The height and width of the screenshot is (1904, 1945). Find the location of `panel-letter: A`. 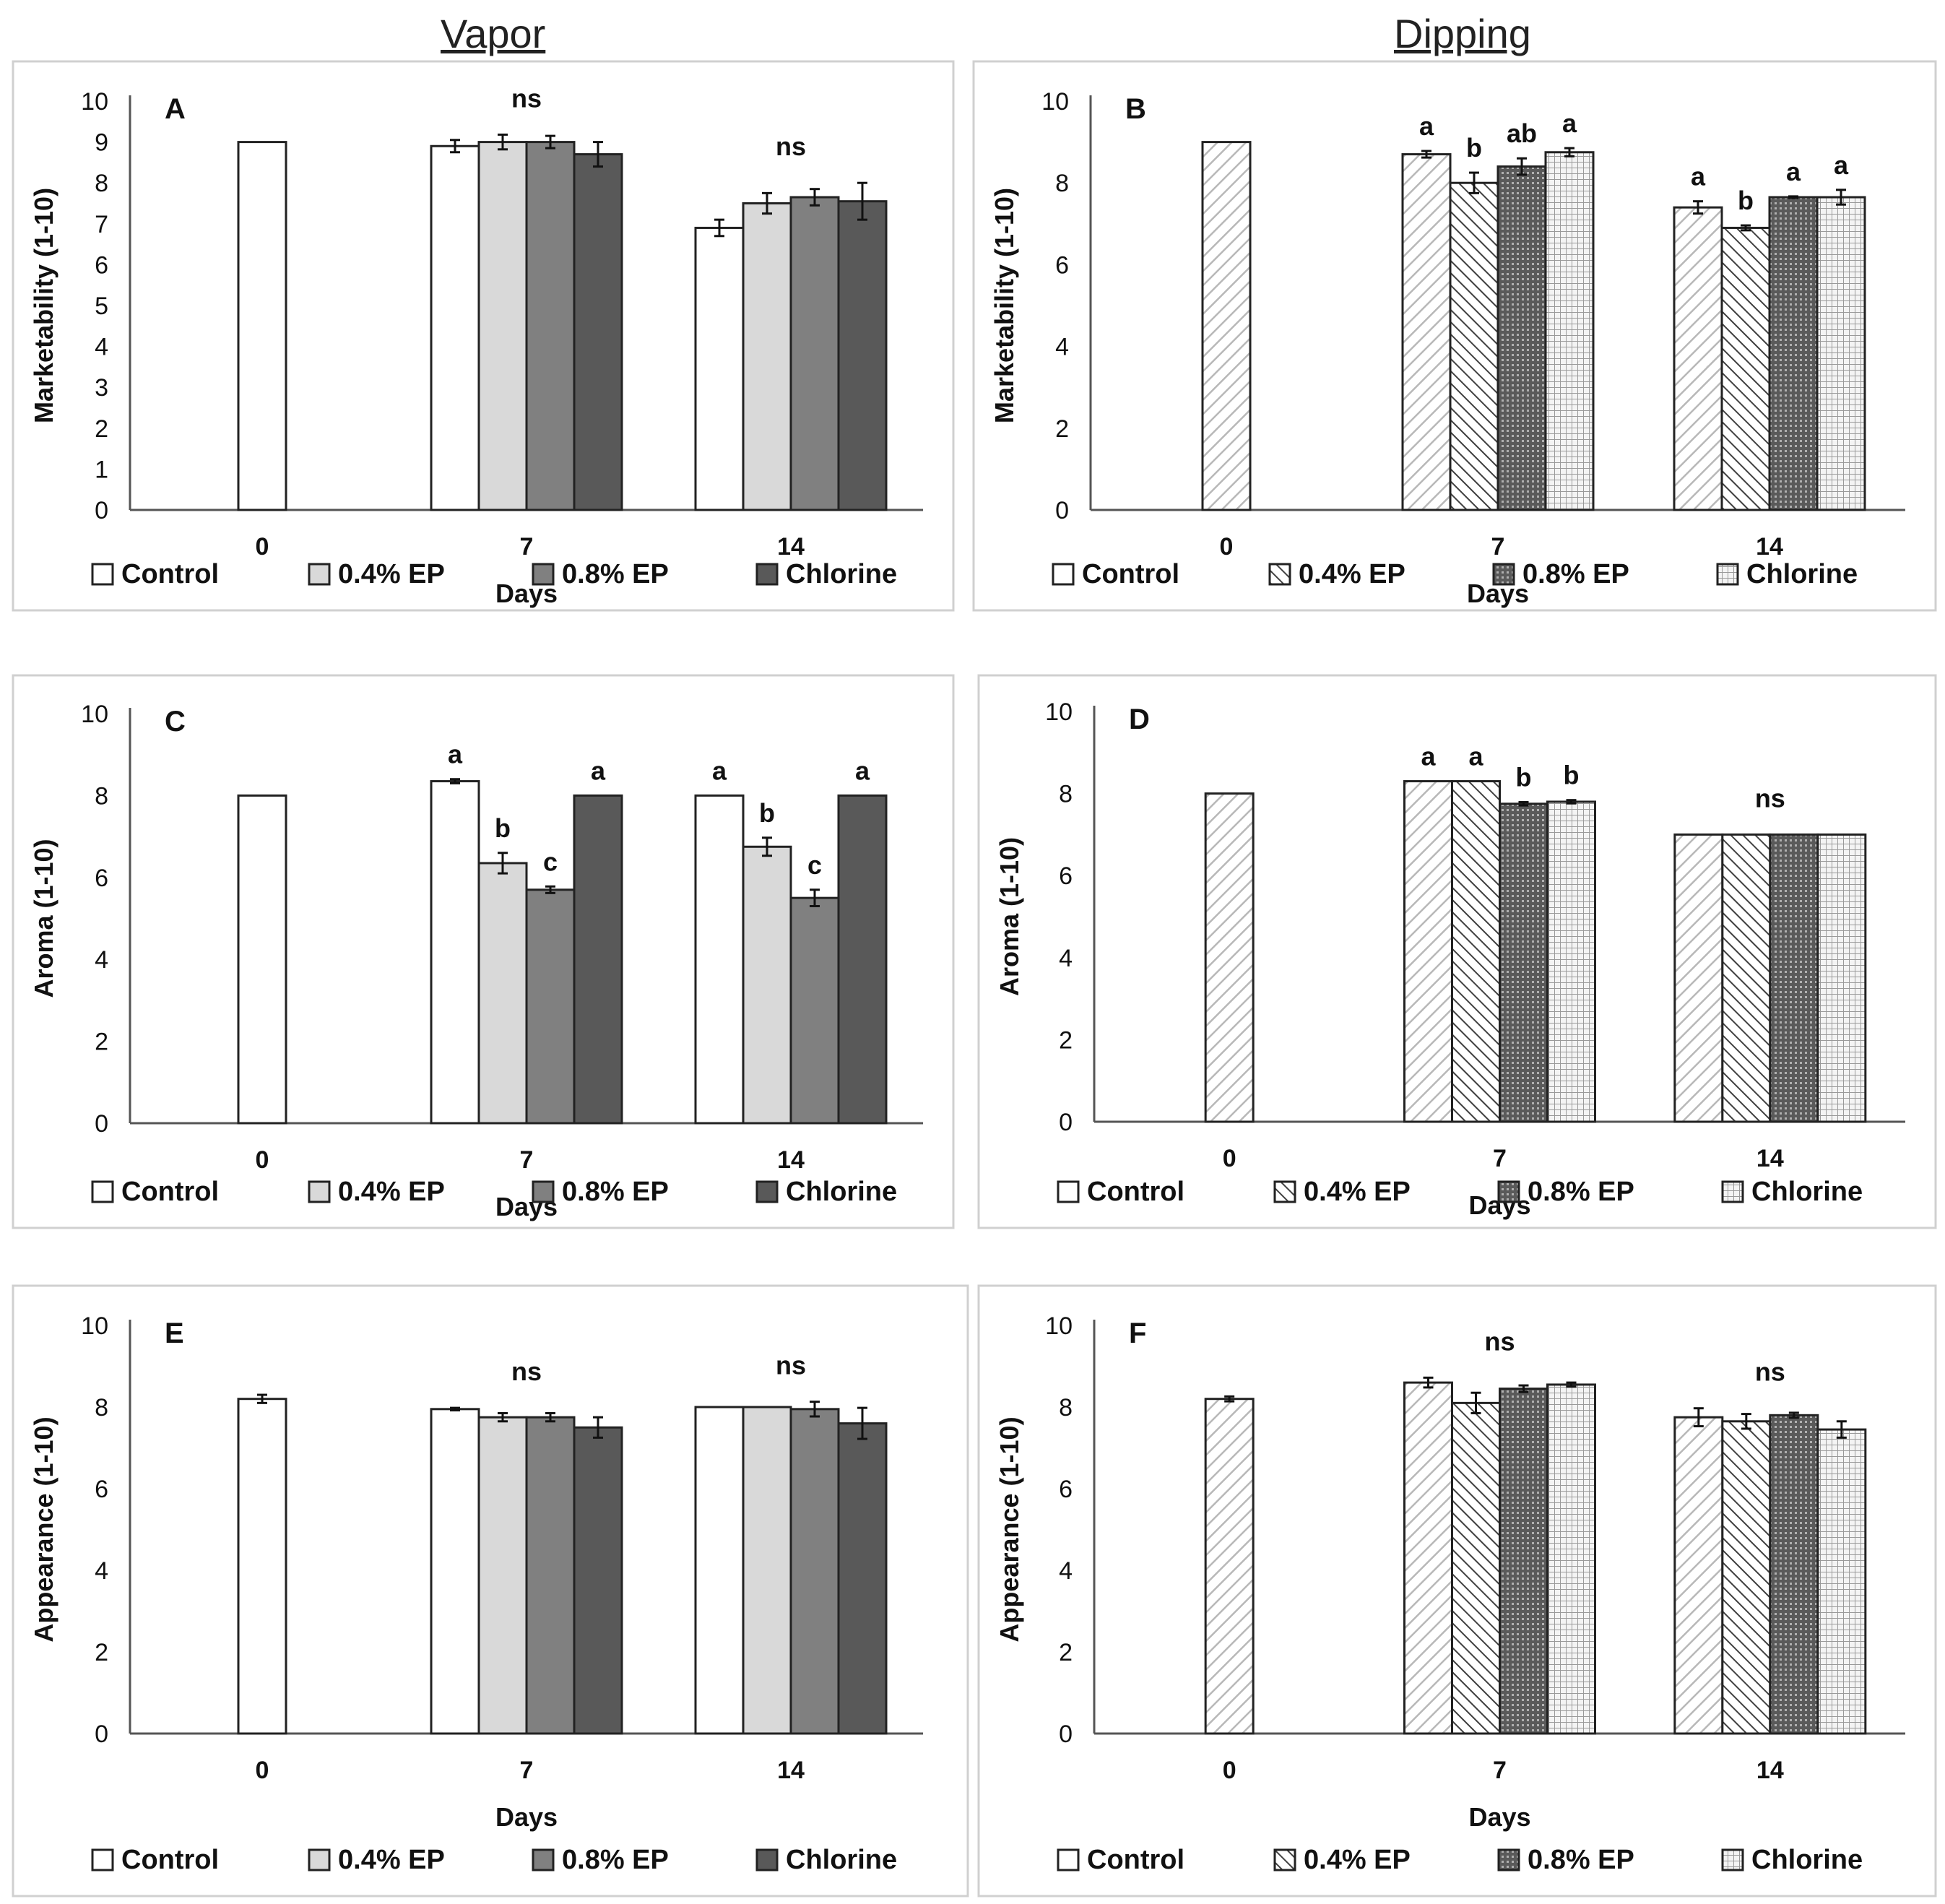

panel-letter: A is located at coordinates (175, 109).